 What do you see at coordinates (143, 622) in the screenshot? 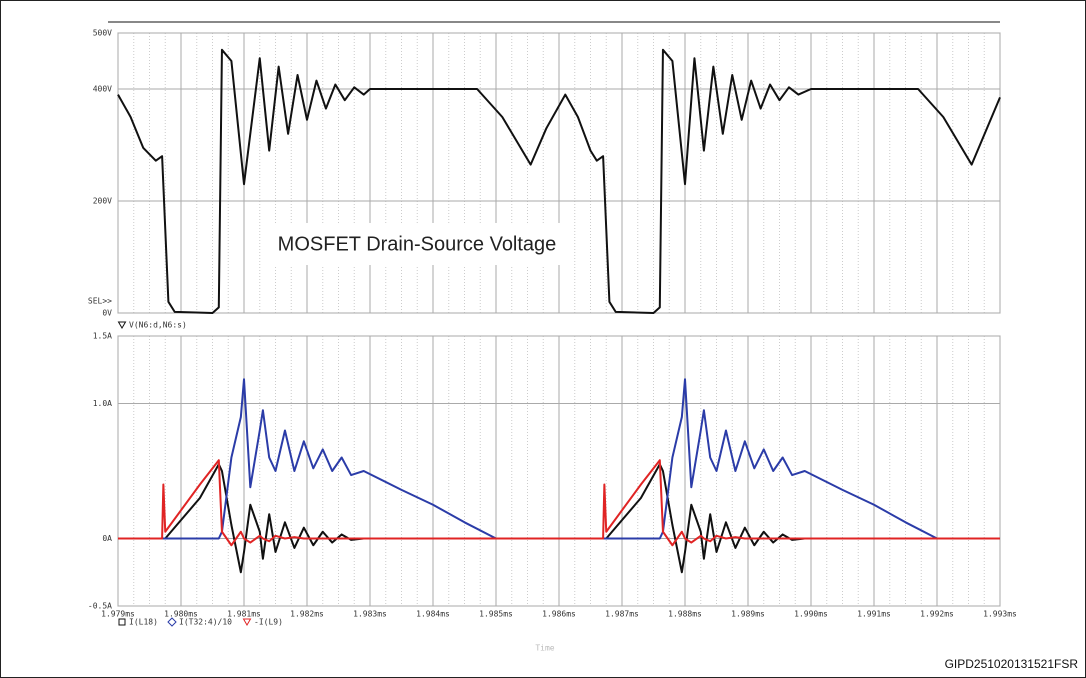
I see `legend-label: I(L18)` at bounding box center [143, 622].